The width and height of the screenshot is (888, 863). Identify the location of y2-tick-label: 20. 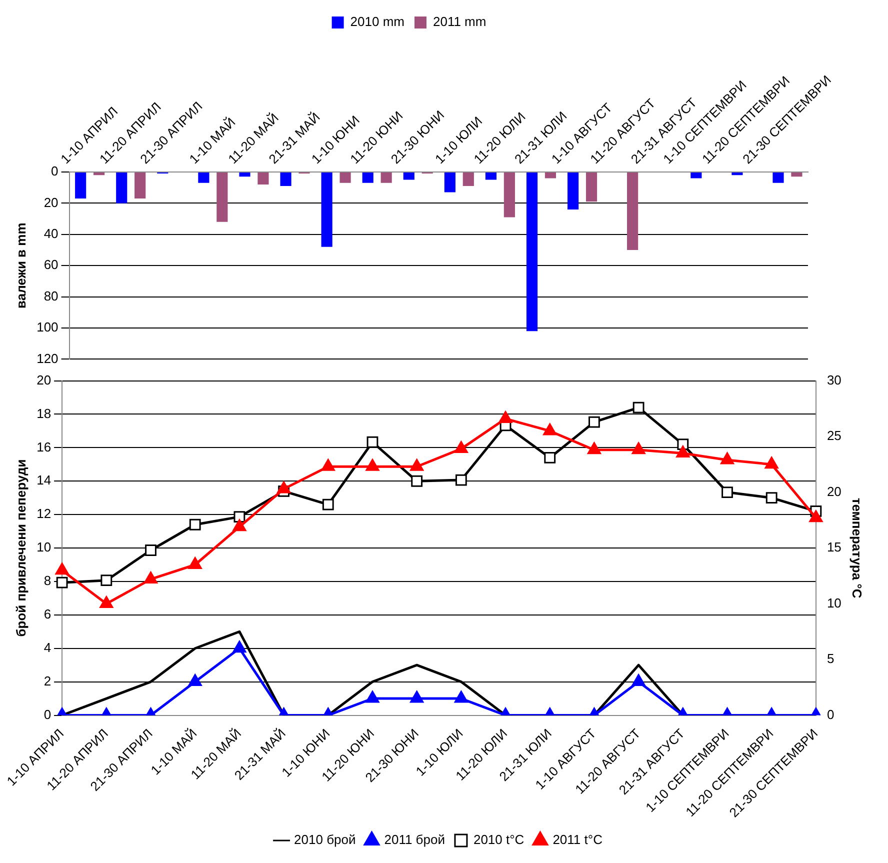
(834, 491).